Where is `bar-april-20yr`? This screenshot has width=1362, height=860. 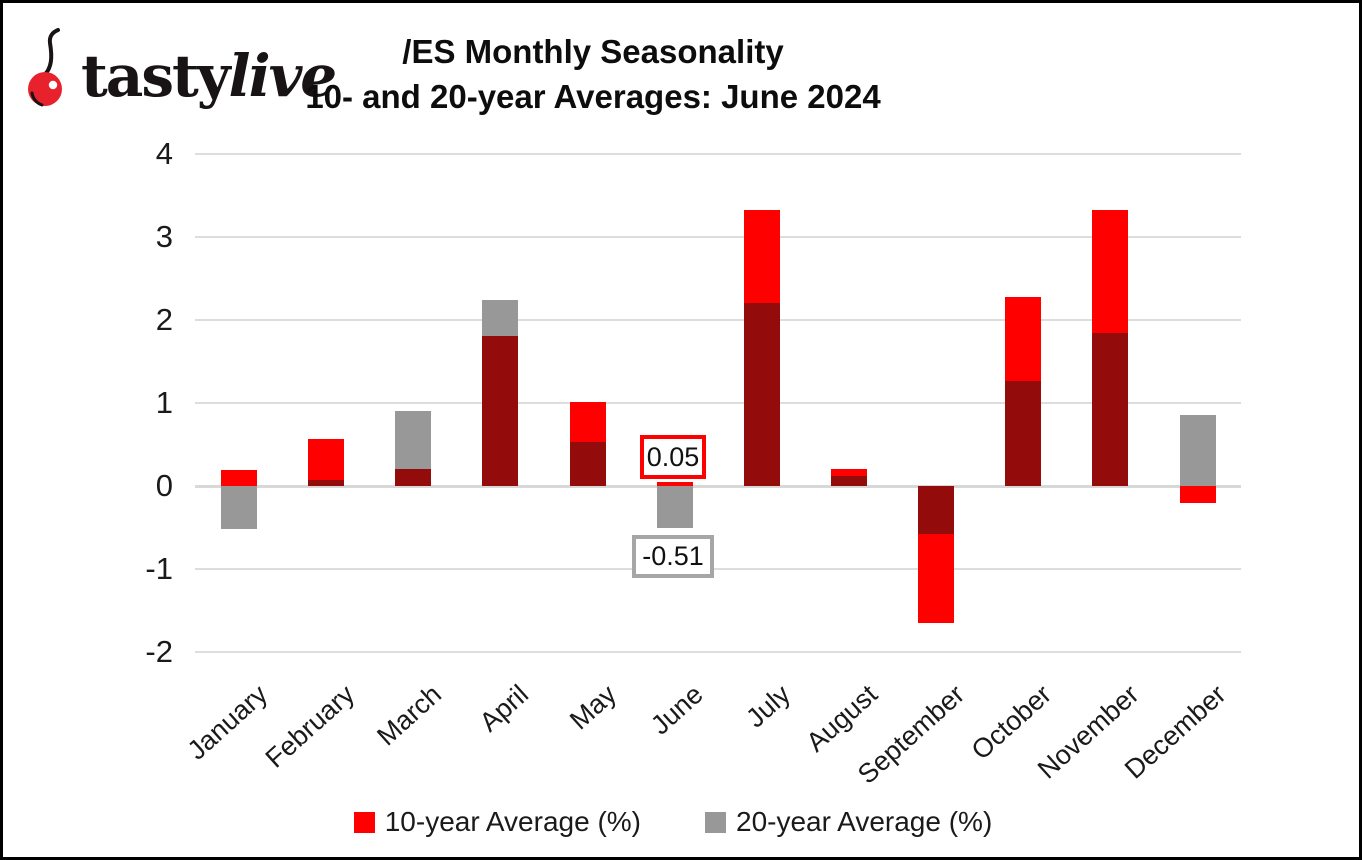
bar-april-20yr is located at coordinates (500, 318).